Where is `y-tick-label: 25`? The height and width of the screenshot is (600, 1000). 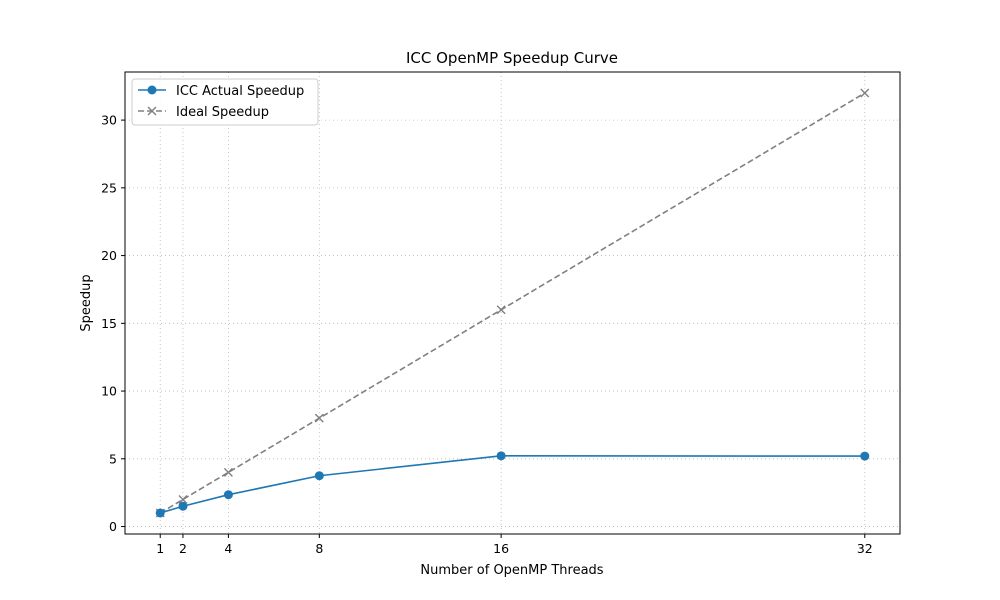
y-tick-label: 25 is located at coordinates (109, 187).